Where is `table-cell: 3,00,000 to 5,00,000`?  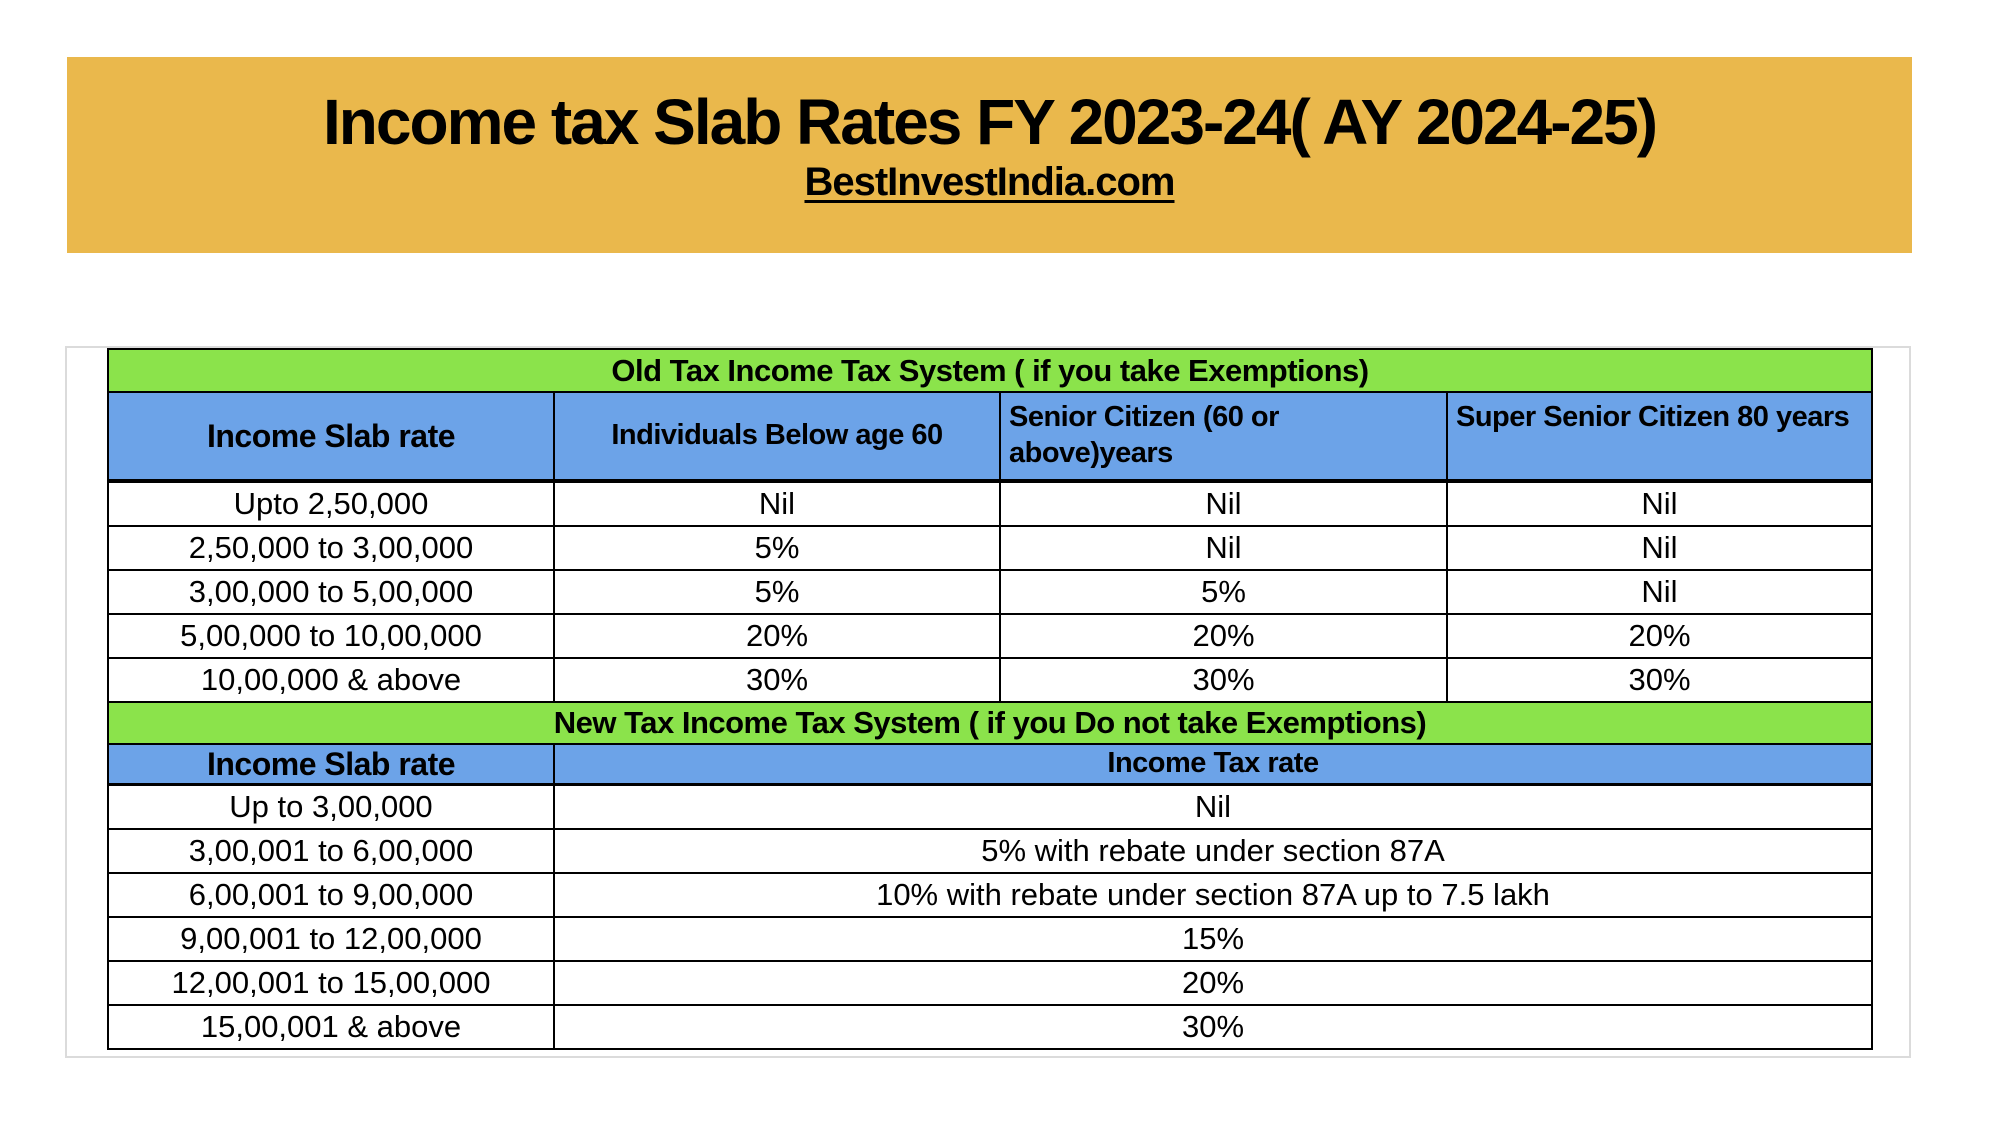
table-cell: 3,00,000 to 5,00,000 is located at coordinates (331, 592).